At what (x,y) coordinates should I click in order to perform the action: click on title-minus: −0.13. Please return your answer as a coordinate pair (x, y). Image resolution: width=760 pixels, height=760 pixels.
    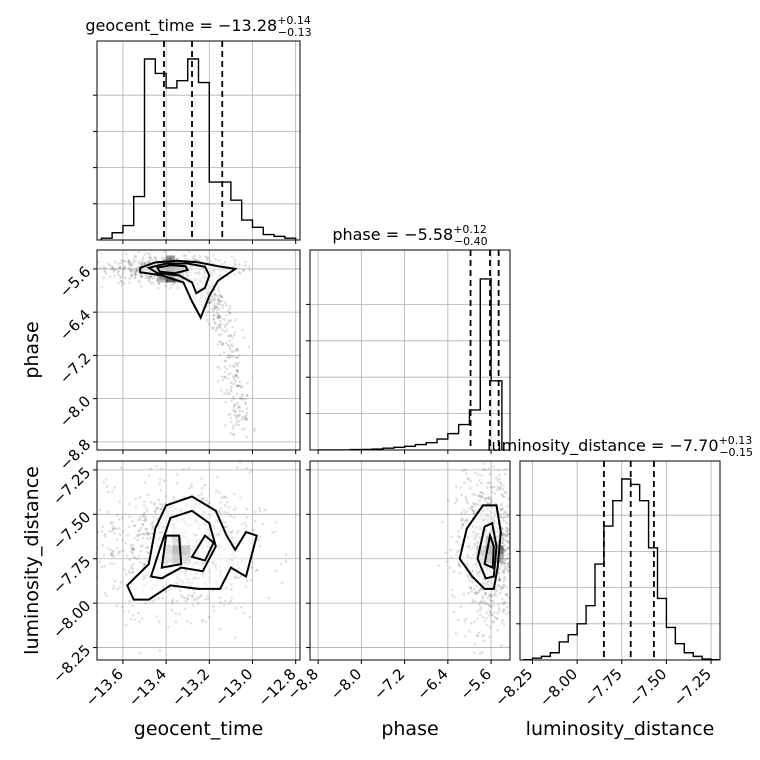
    Looking at the image, I should click on (295, 32).